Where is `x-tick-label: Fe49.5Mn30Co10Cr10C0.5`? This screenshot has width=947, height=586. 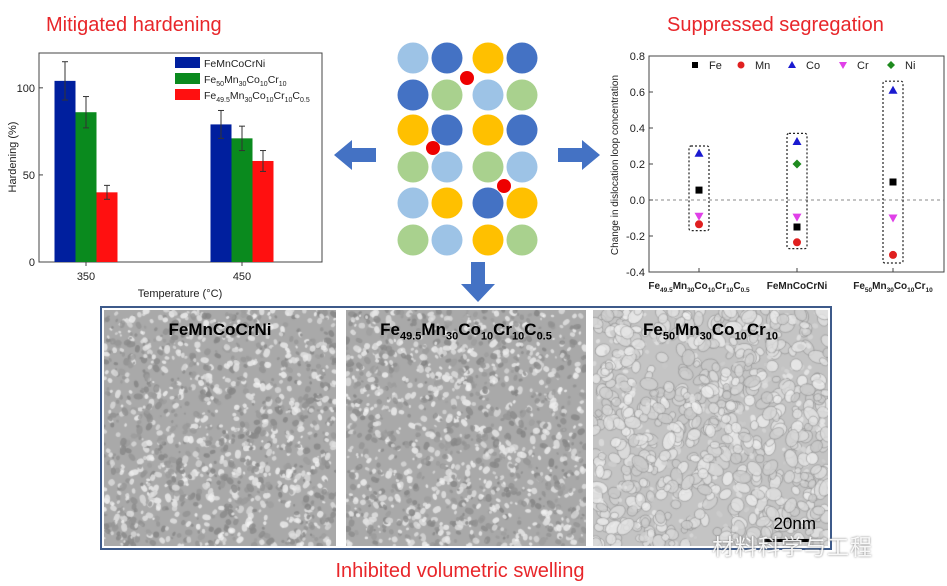
x-tick-label: Fe49.5Mn30Co10Cr10C0.5 is located at coordinates (699, 287).